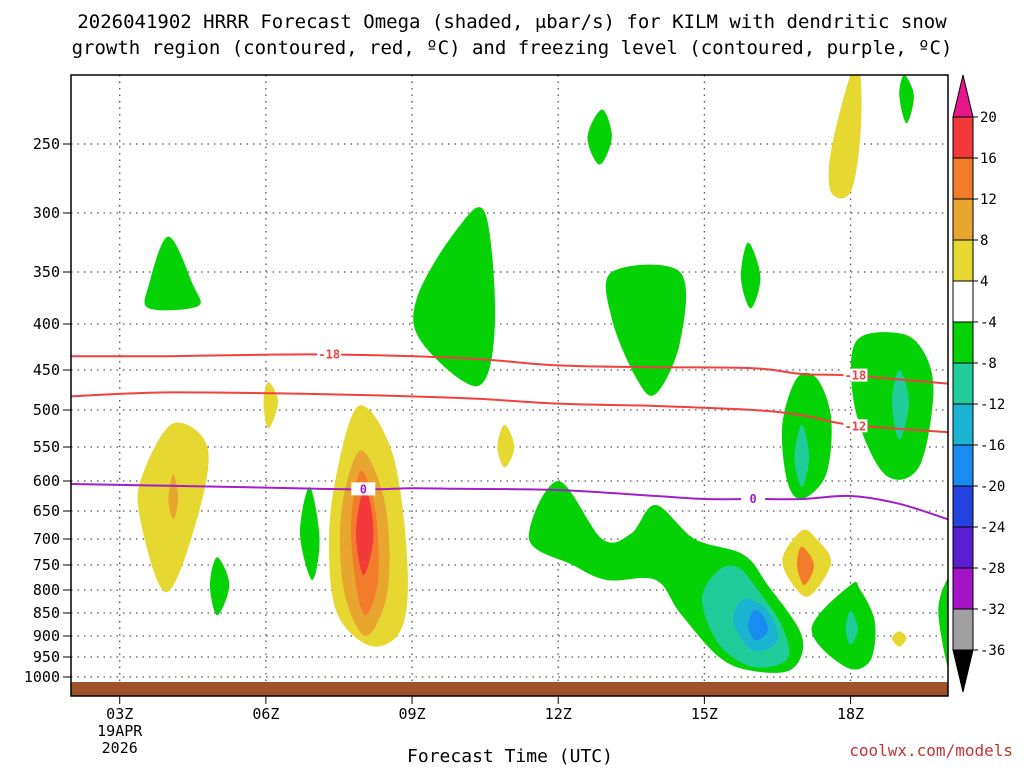  Describe the element at coordinates (46, 613) in the screenshot. I see `y-tick-label-850: 850` at that location.